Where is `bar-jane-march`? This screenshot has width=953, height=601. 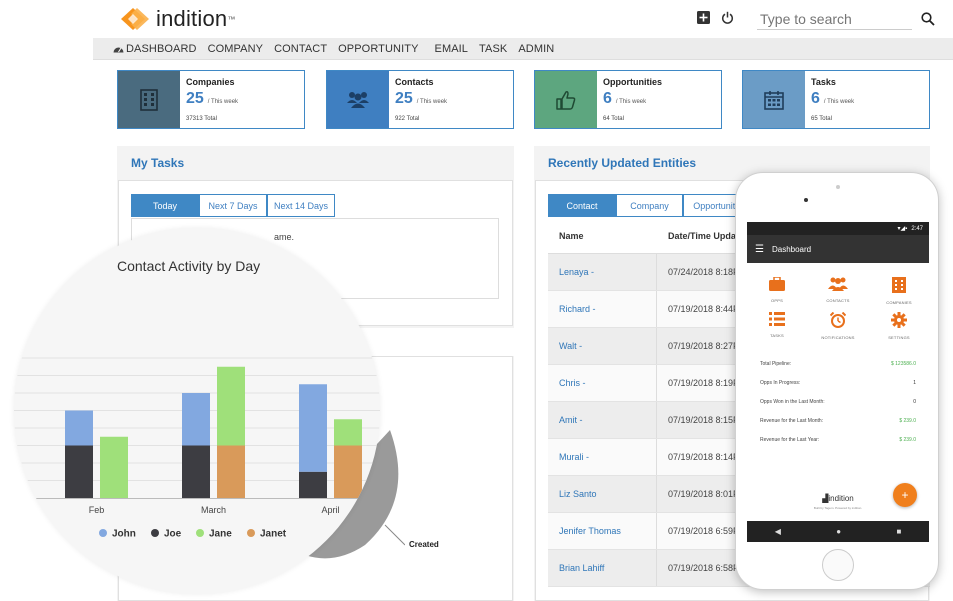 bar-jane-march is located at coordinates (231, 406).